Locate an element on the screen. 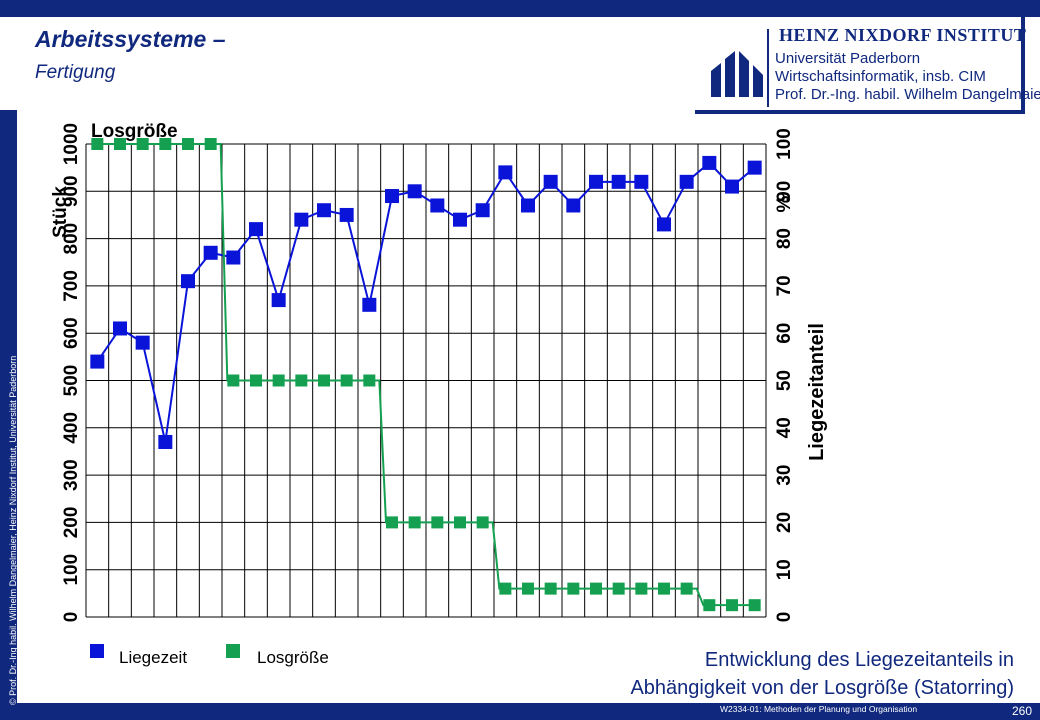  institute-emblem-icon is located at coordinates (737, 74).